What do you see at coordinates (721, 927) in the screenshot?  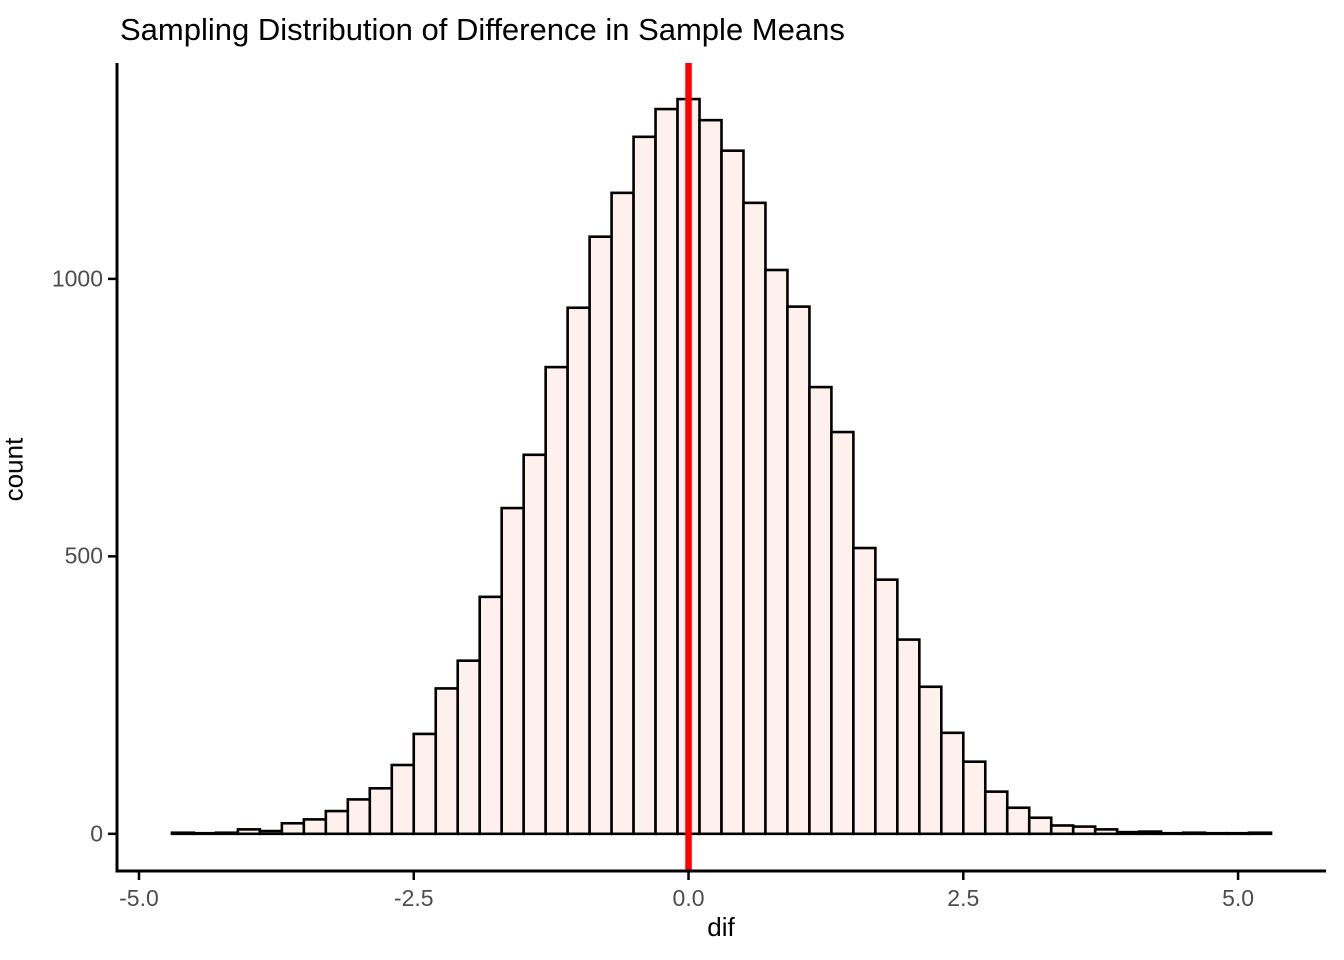 I see `x-axis-label: dif` at bounding box center [721, 927].